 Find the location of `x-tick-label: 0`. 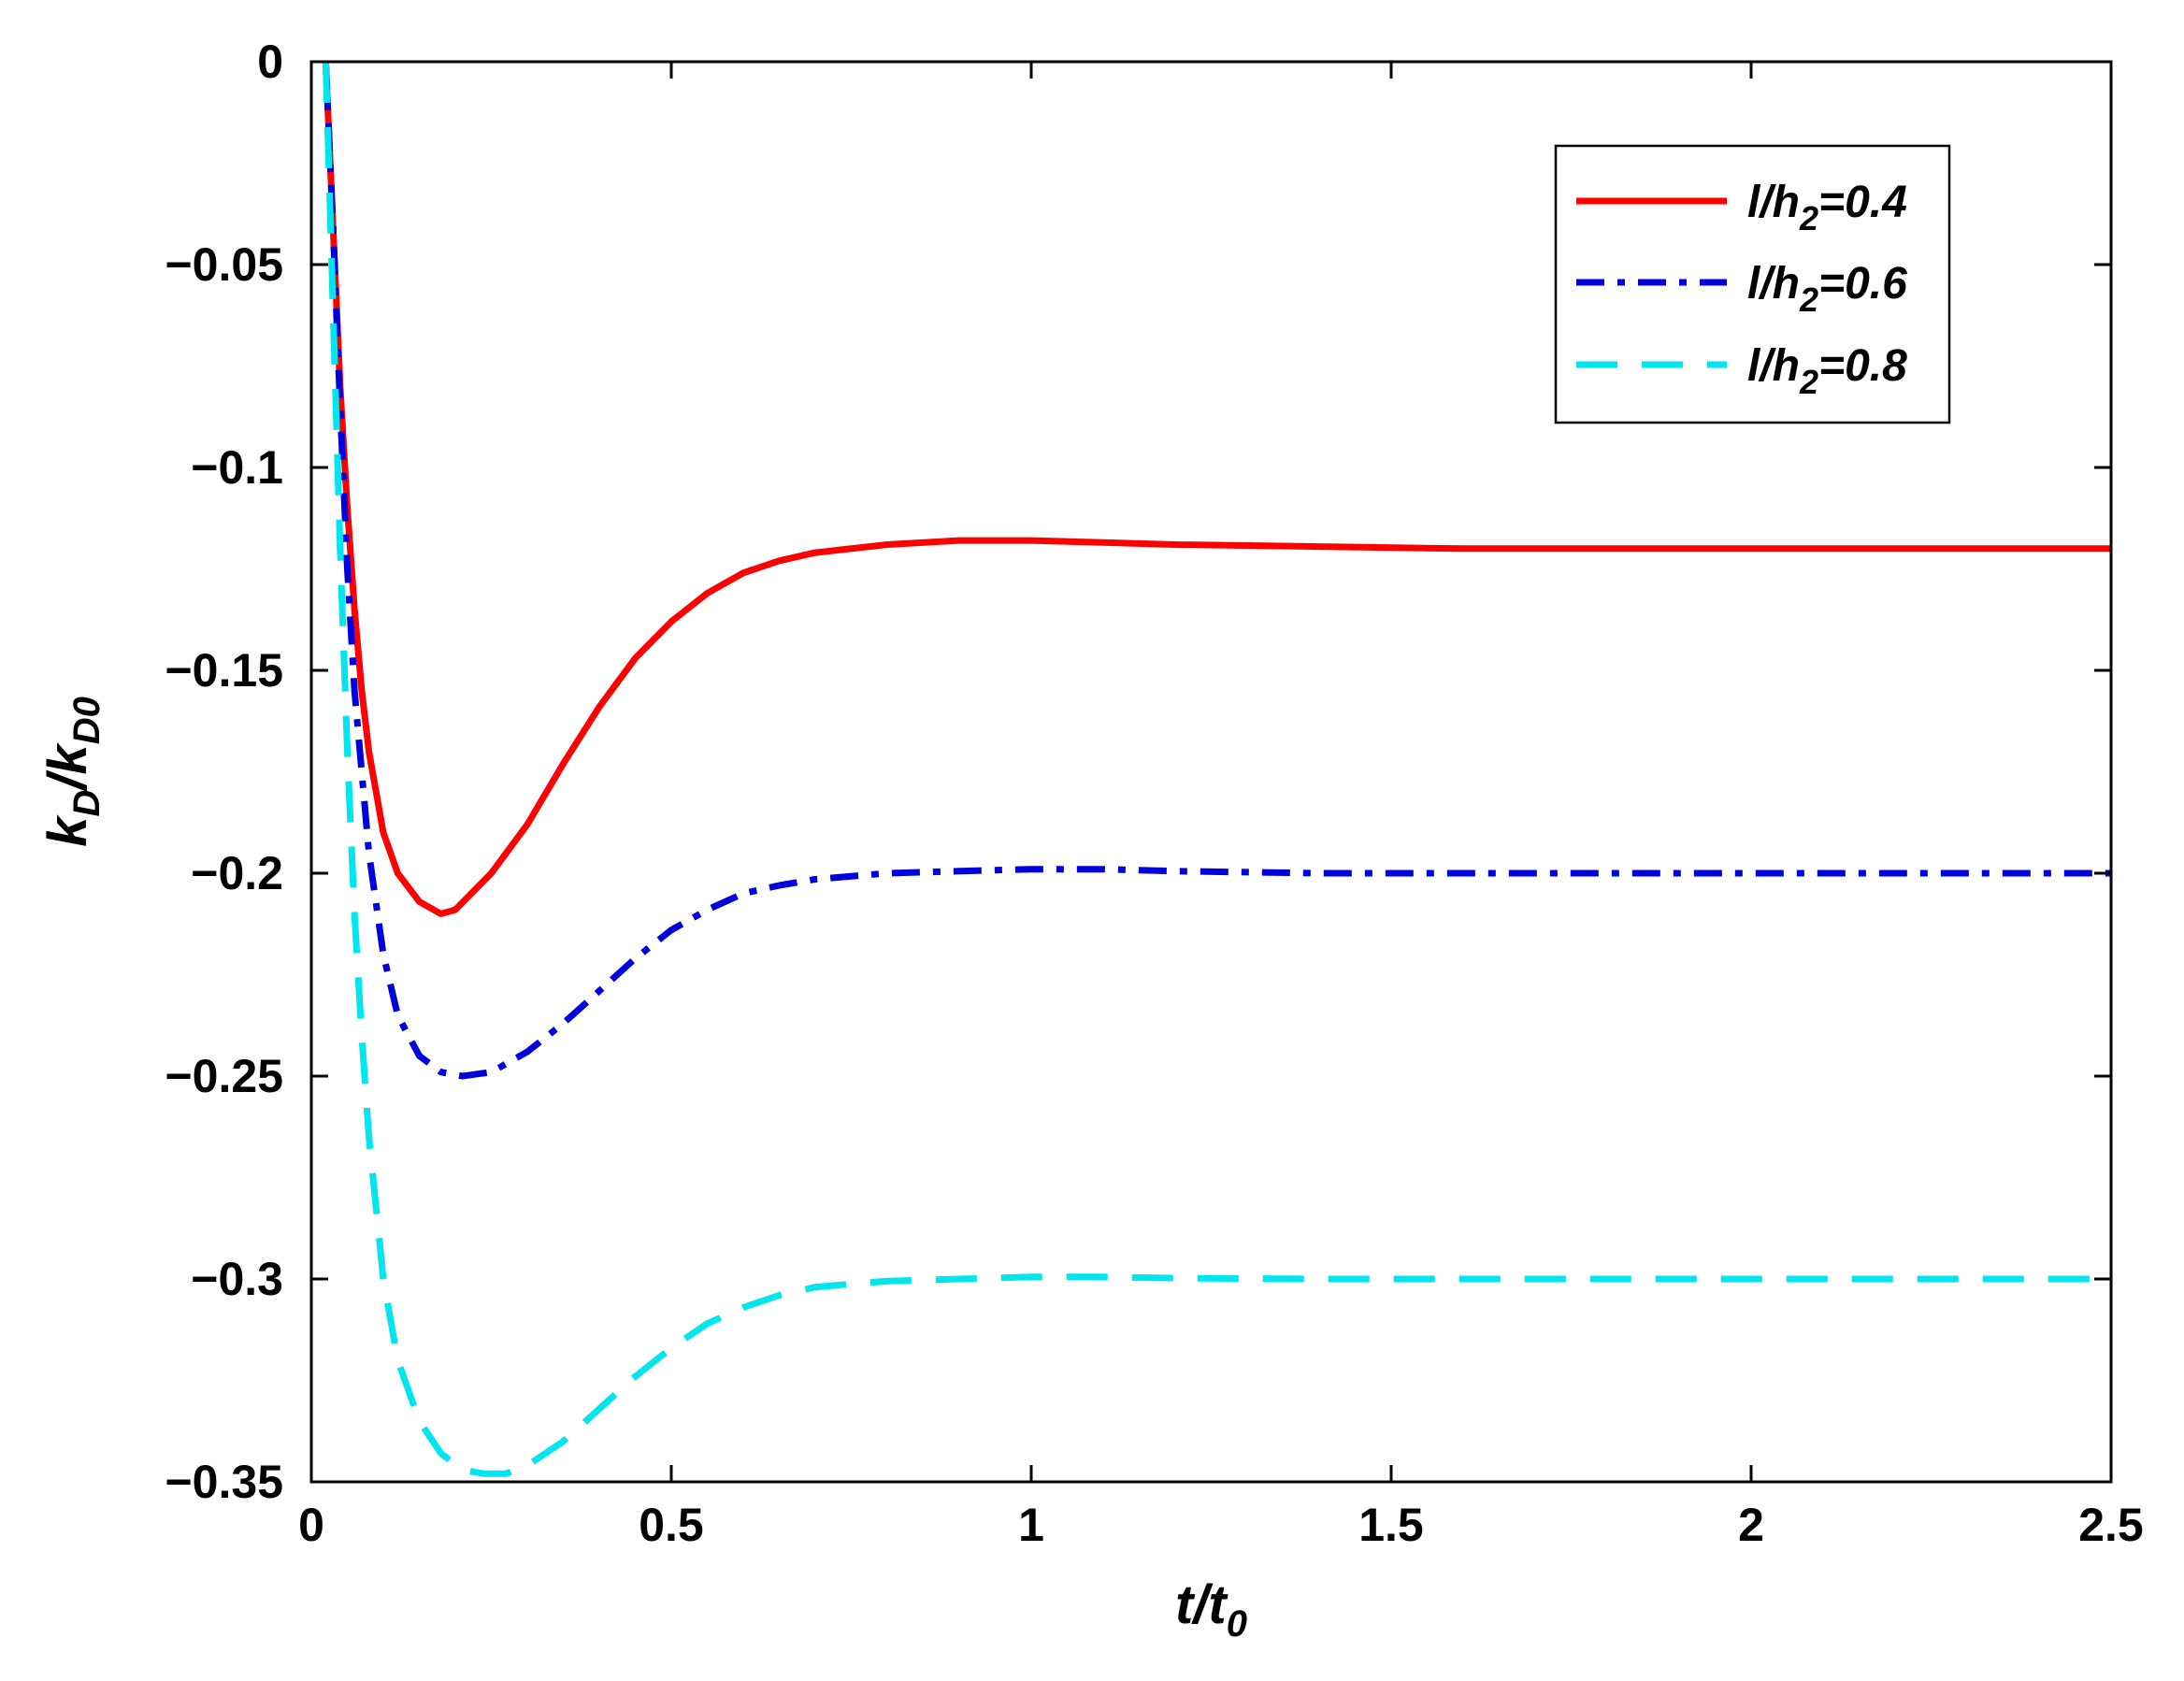

x-tick-label: 0 is located at coordinates (311, 1525).